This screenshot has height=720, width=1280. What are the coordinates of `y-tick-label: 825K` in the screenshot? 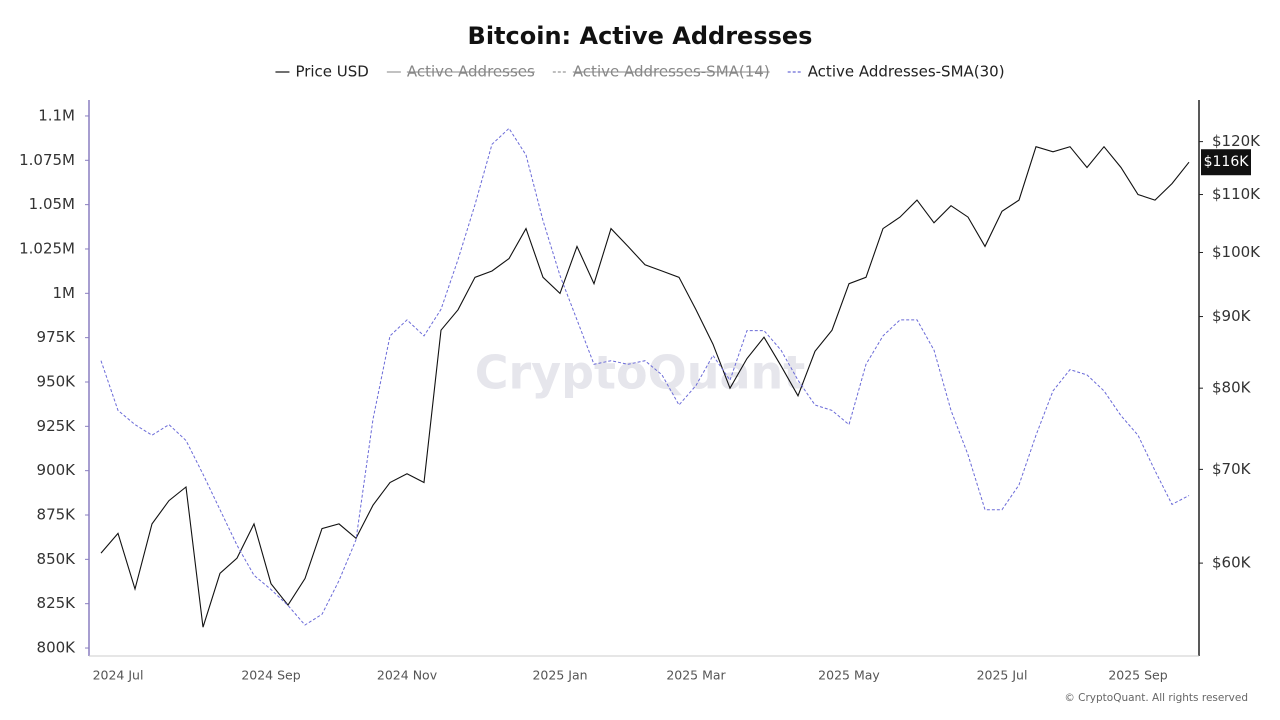 It's located at (57, 603).